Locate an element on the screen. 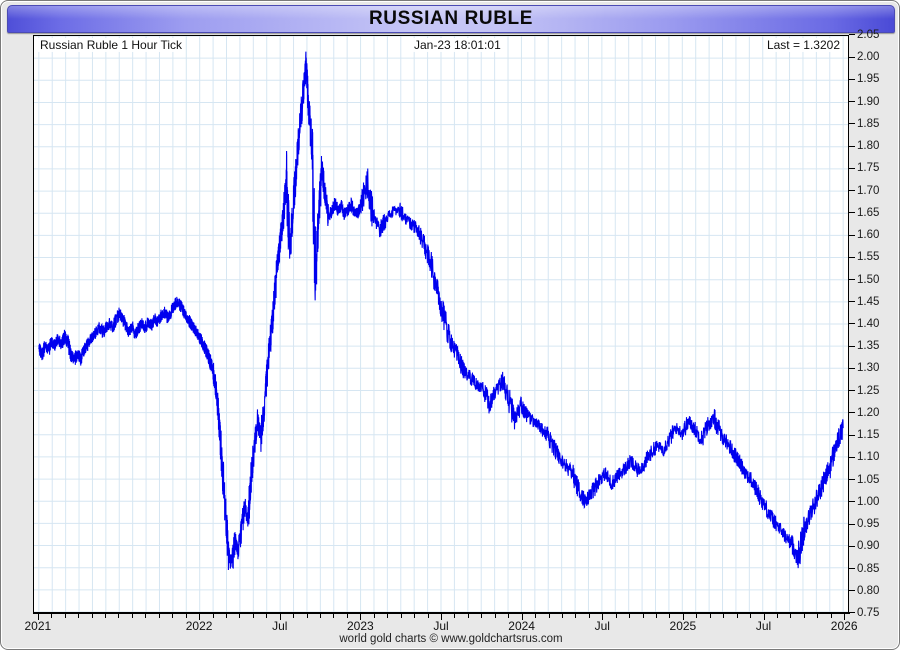  y-axis-tick: 1.25 is located at coordinates (864, 391).